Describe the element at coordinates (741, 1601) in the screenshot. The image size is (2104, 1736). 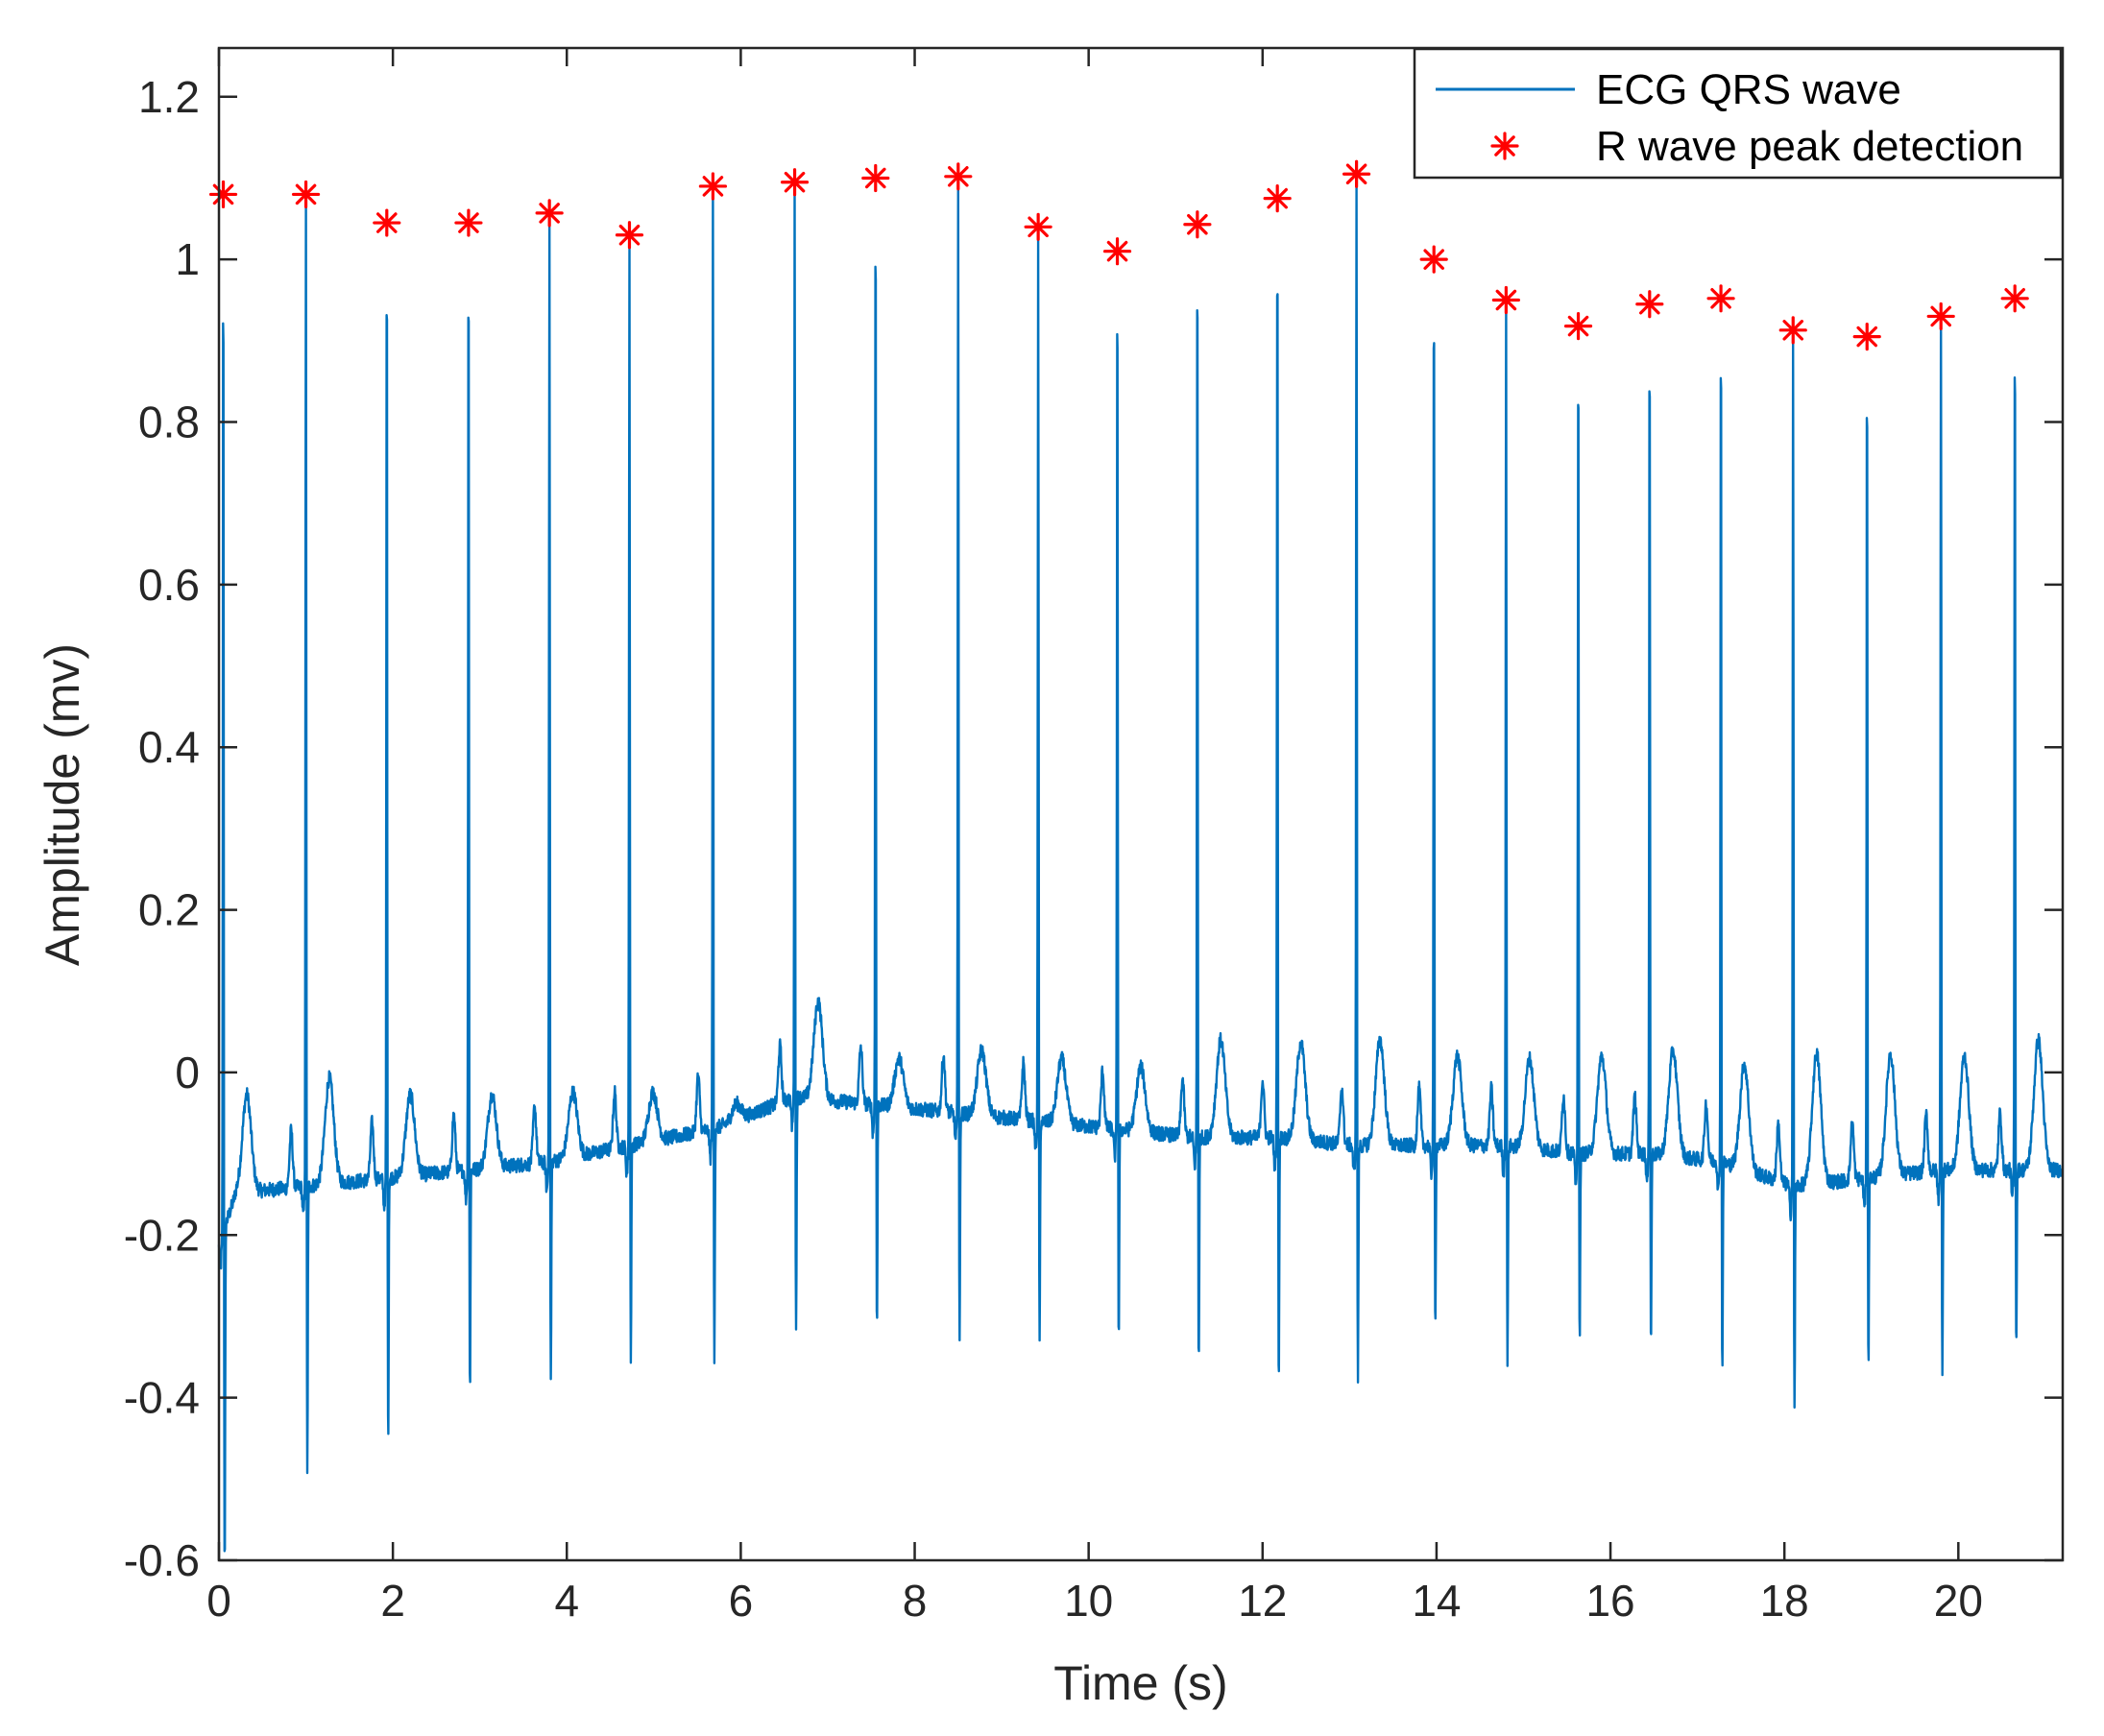
I see `x-tick-label: 6` at that location.